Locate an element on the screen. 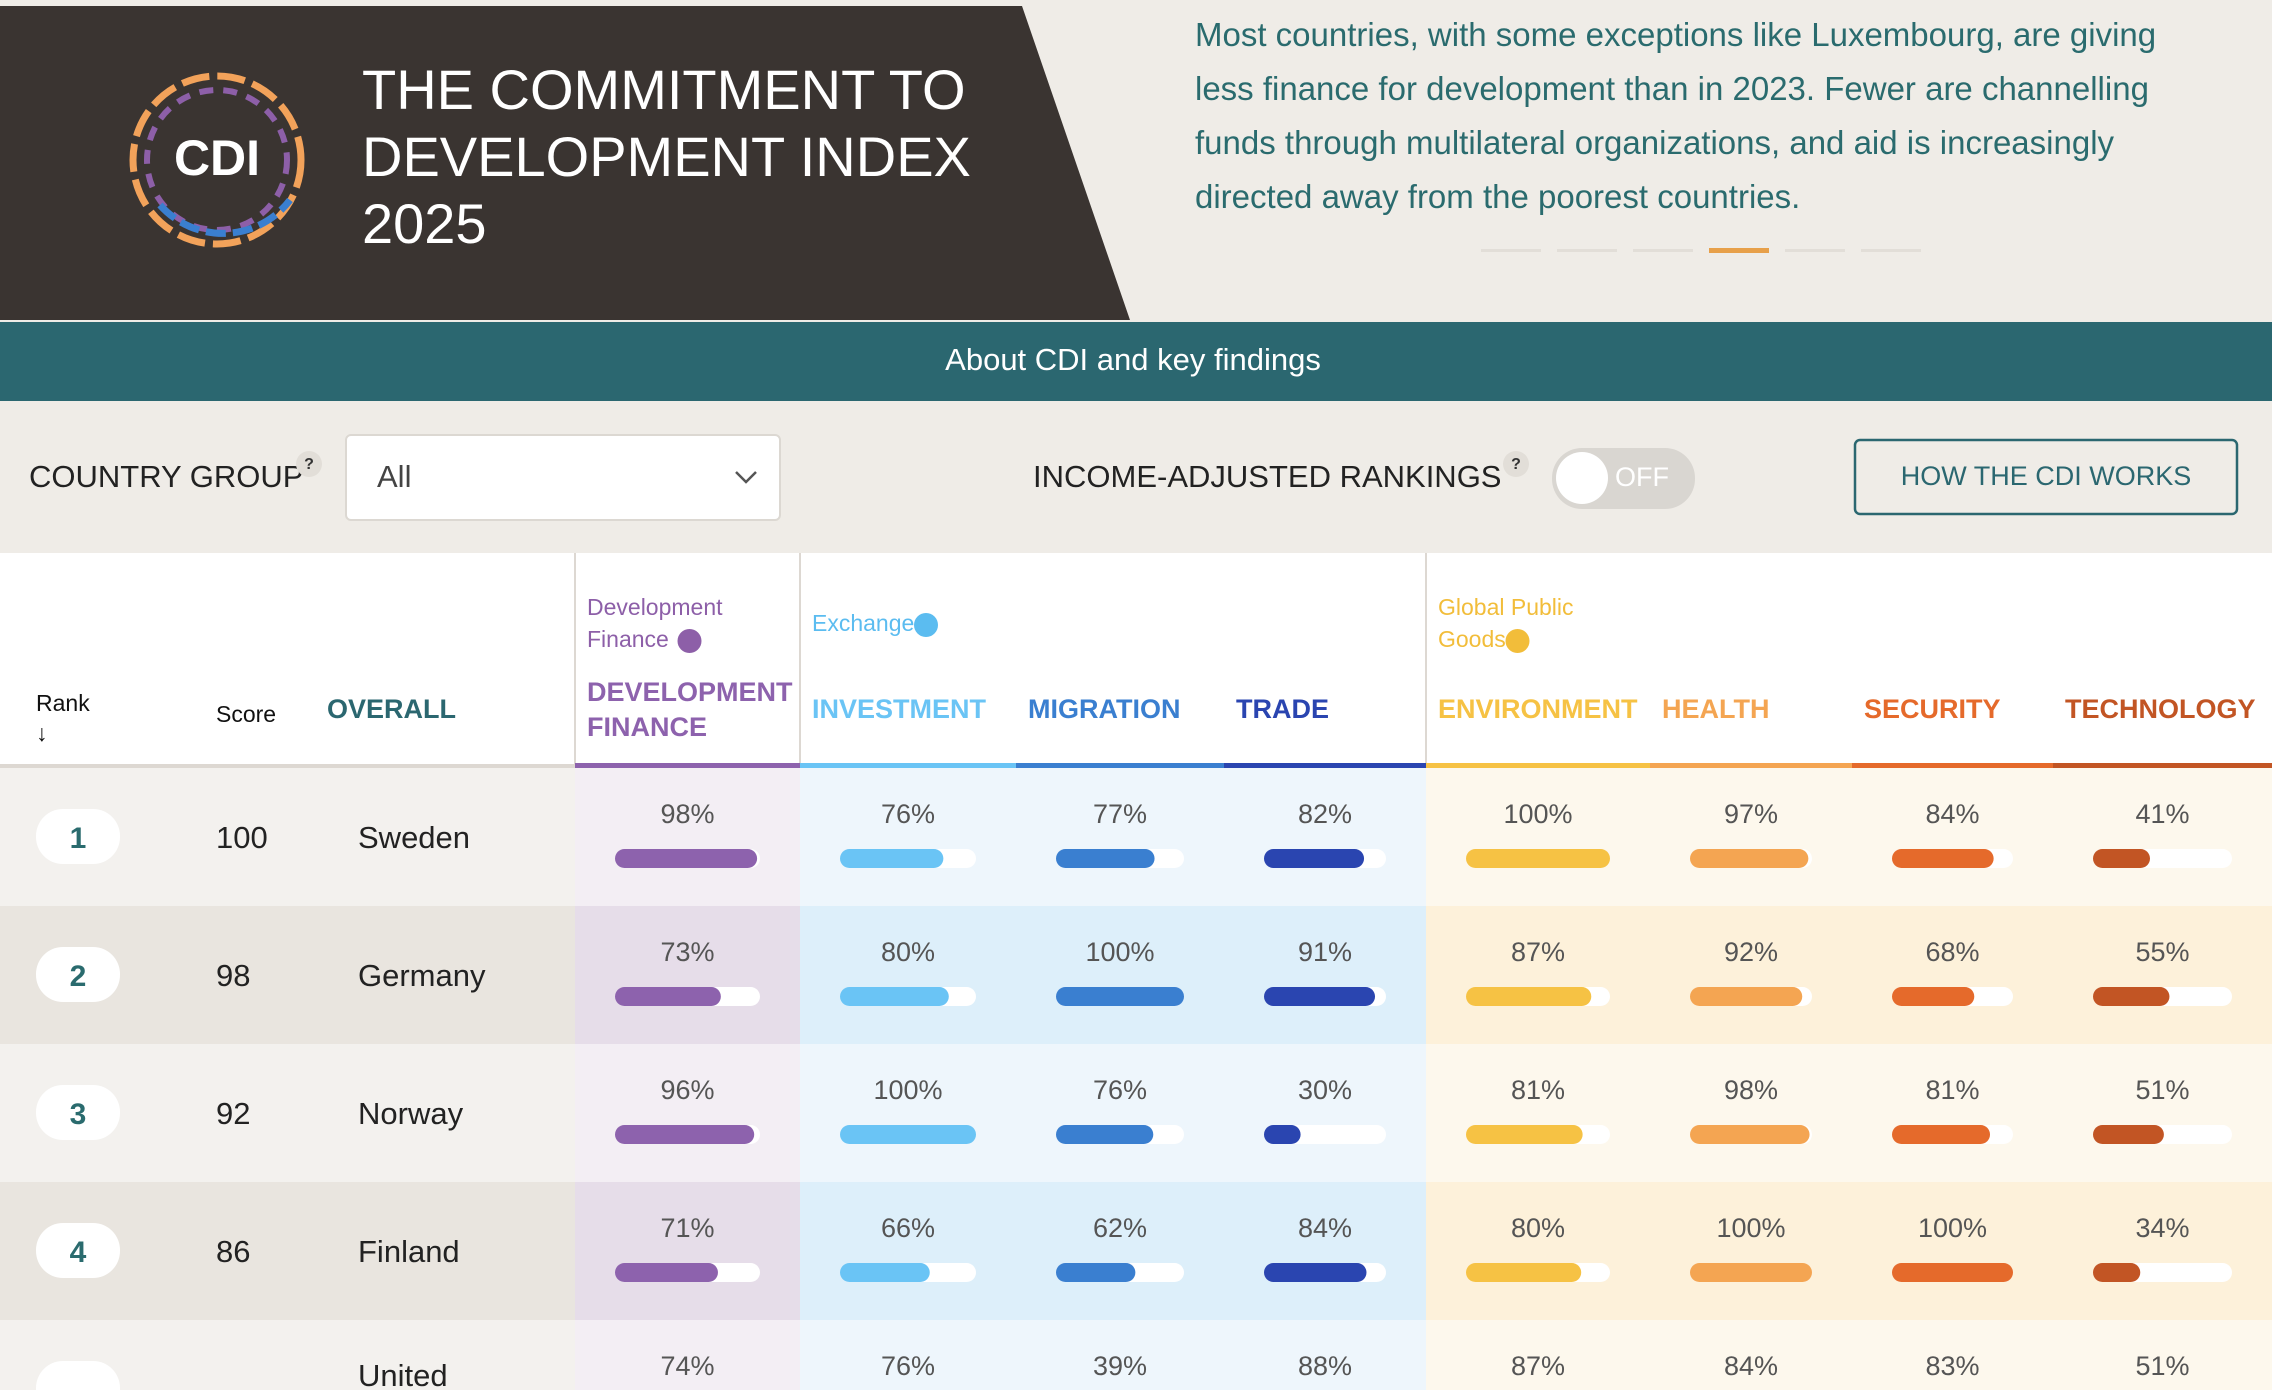 The width and height of the screenshot is (2272, 1390). column-header: SECURITY is located at coordinates (1932, 709).